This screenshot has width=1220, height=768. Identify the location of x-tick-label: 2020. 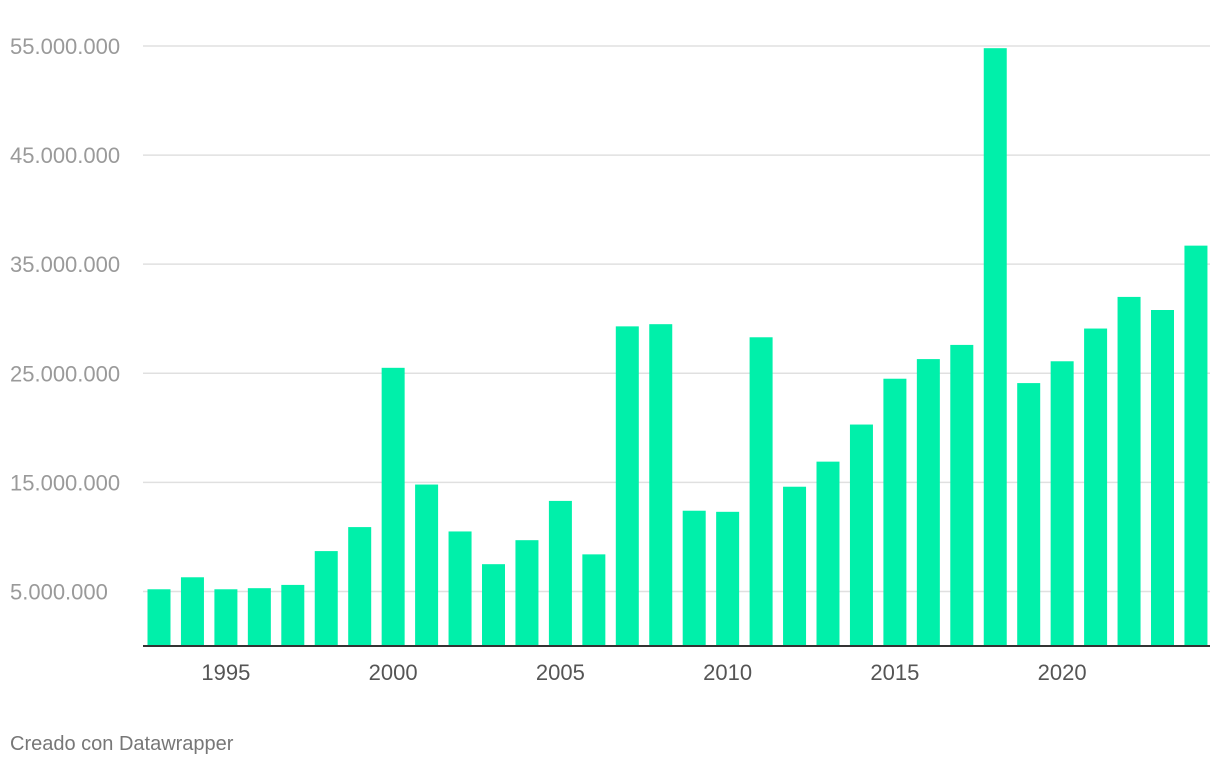
(1062, 672).